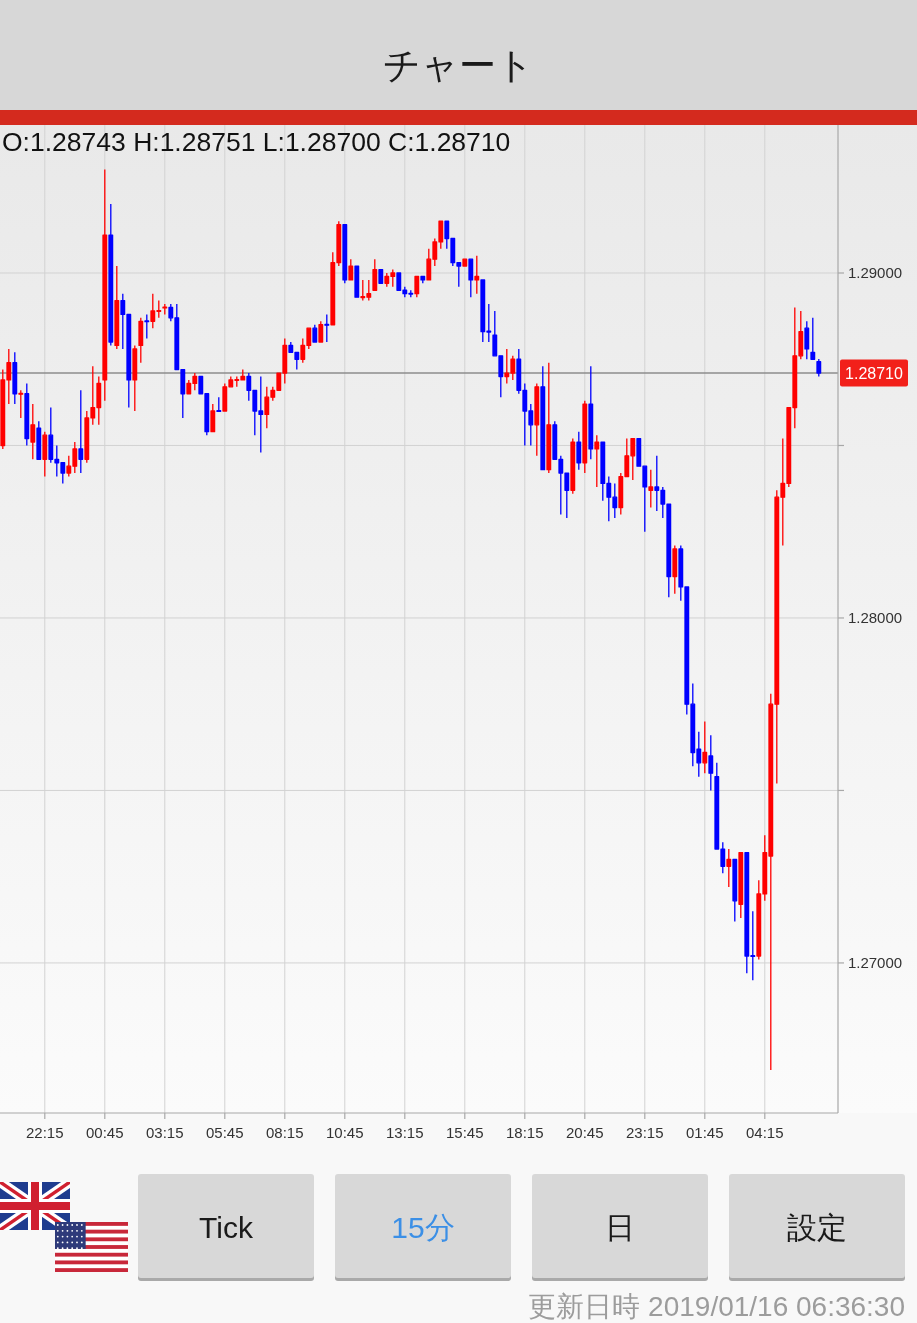 The width and height of the screenshot is (917, 1323). Describe the element at coordinates (620, 1227) in the screenshot. I see `button: 日` at that location.